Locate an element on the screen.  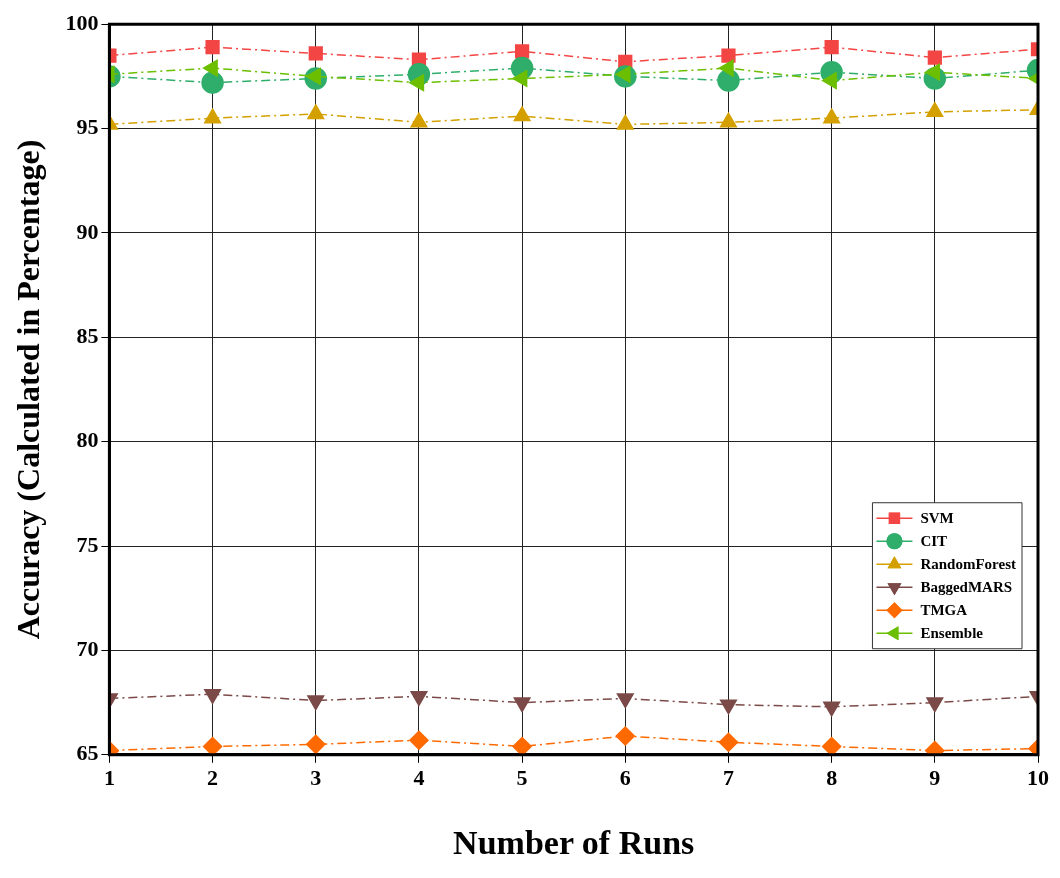
legend-label: RandomForest is located at coordinates (968, 564).